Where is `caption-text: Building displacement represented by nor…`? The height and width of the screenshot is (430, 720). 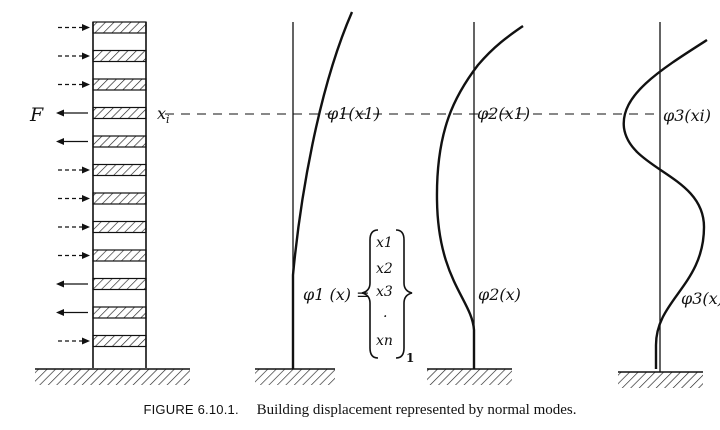
caption-text: Building displacement represented by nor… is located at coordinates (416, 410).